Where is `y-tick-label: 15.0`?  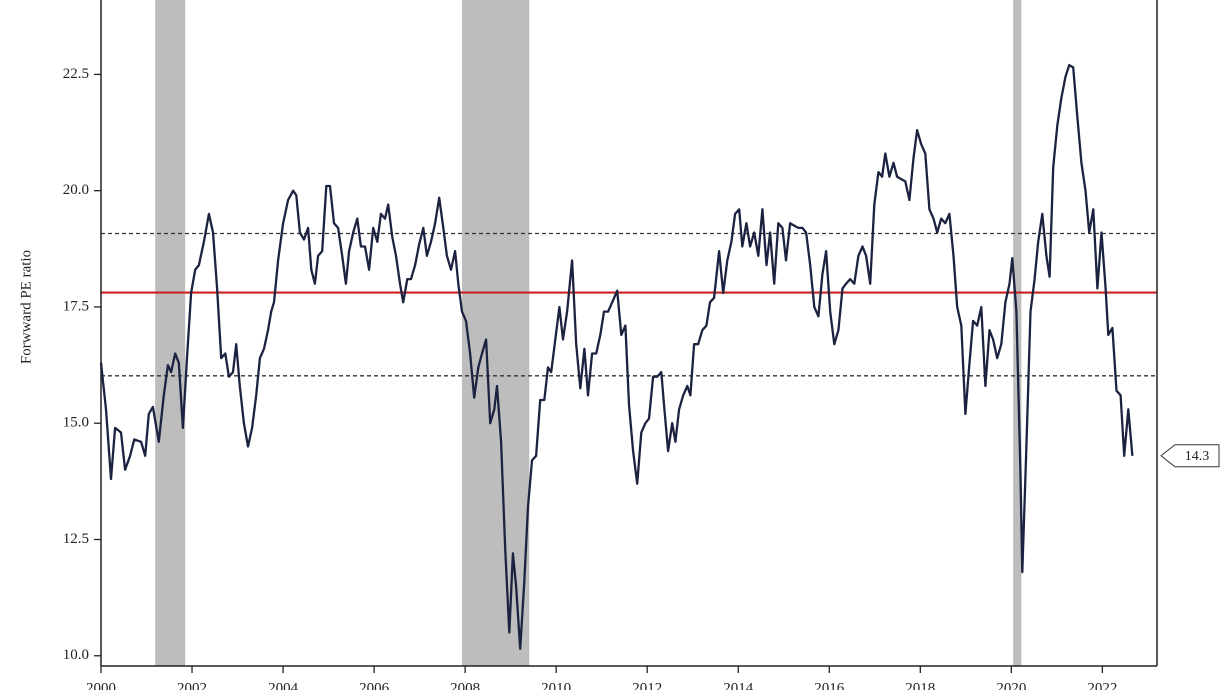 y-tick-label: 15.0 is located at coordinates (76, 423).